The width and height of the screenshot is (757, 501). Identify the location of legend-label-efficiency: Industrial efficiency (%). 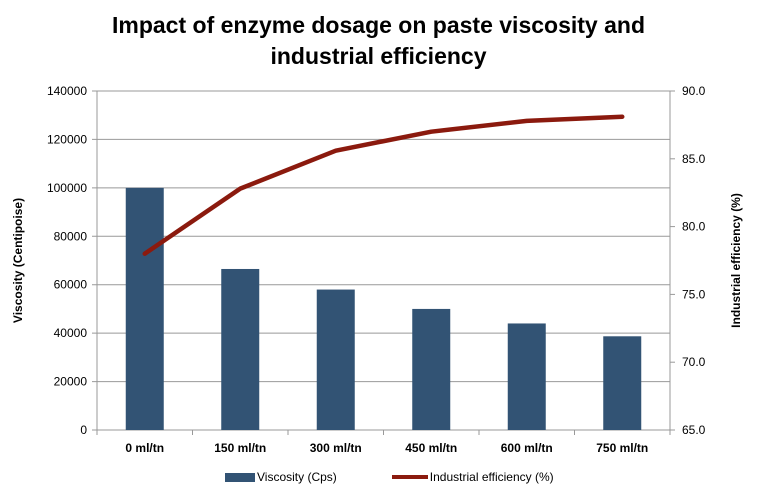
(491, 477).